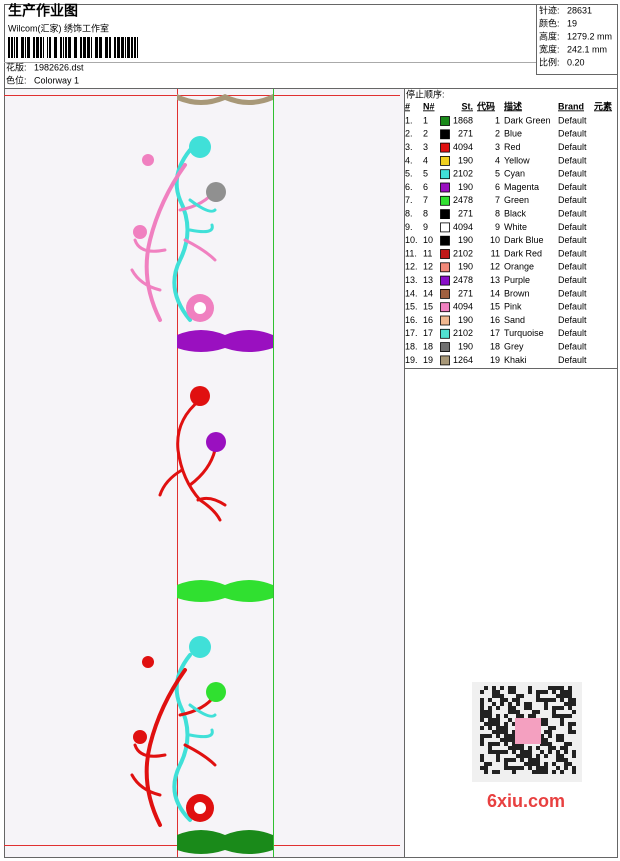 The image size is (620, 861). What do you see at coordinates (411, 320) in the screenshot?
I see `stop-number: 16.` at bounding box center [411, 320].